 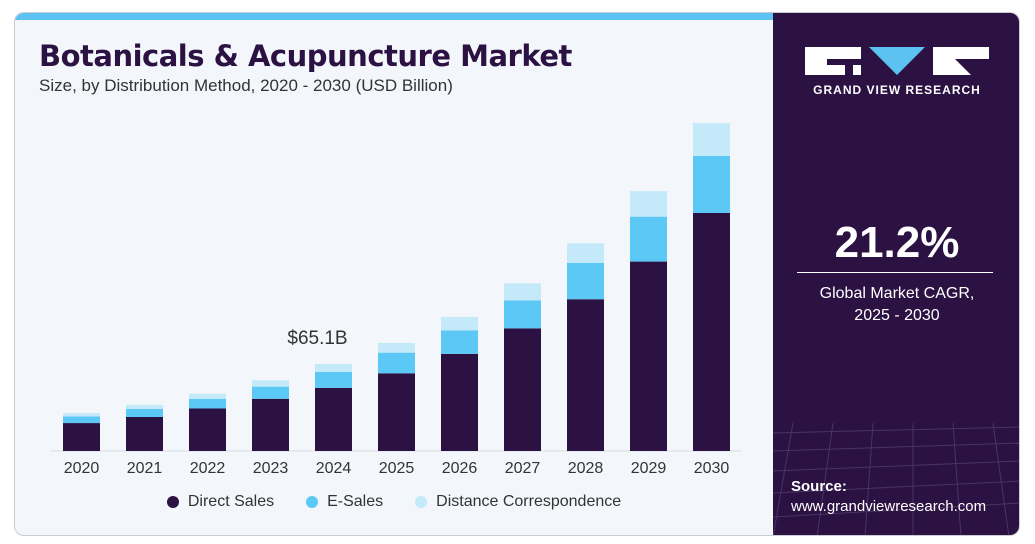 I want to click on source-label: Source:, so click(x=819, y=486).